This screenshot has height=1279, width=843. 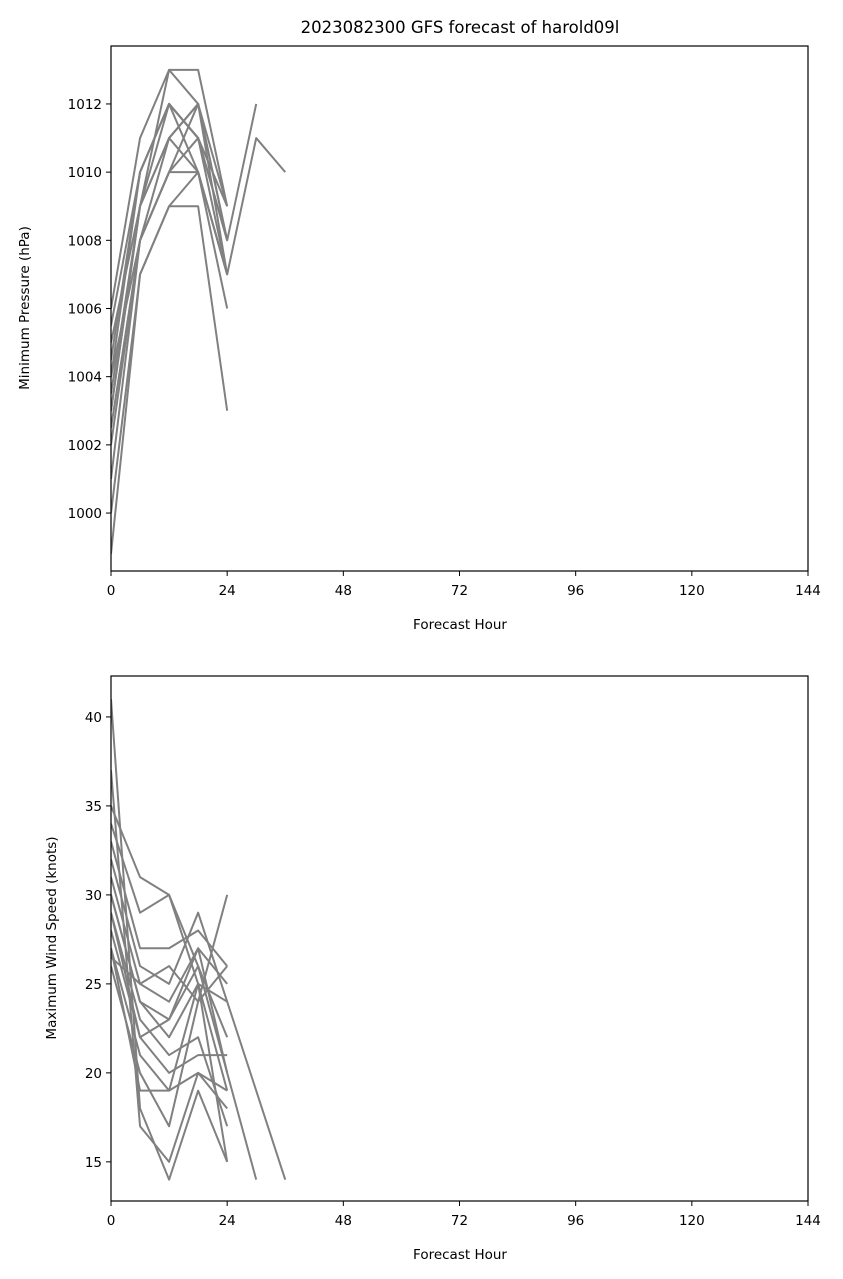 I want to click on pressure-y-tick-label: 1000, so click(x=85, y=514).